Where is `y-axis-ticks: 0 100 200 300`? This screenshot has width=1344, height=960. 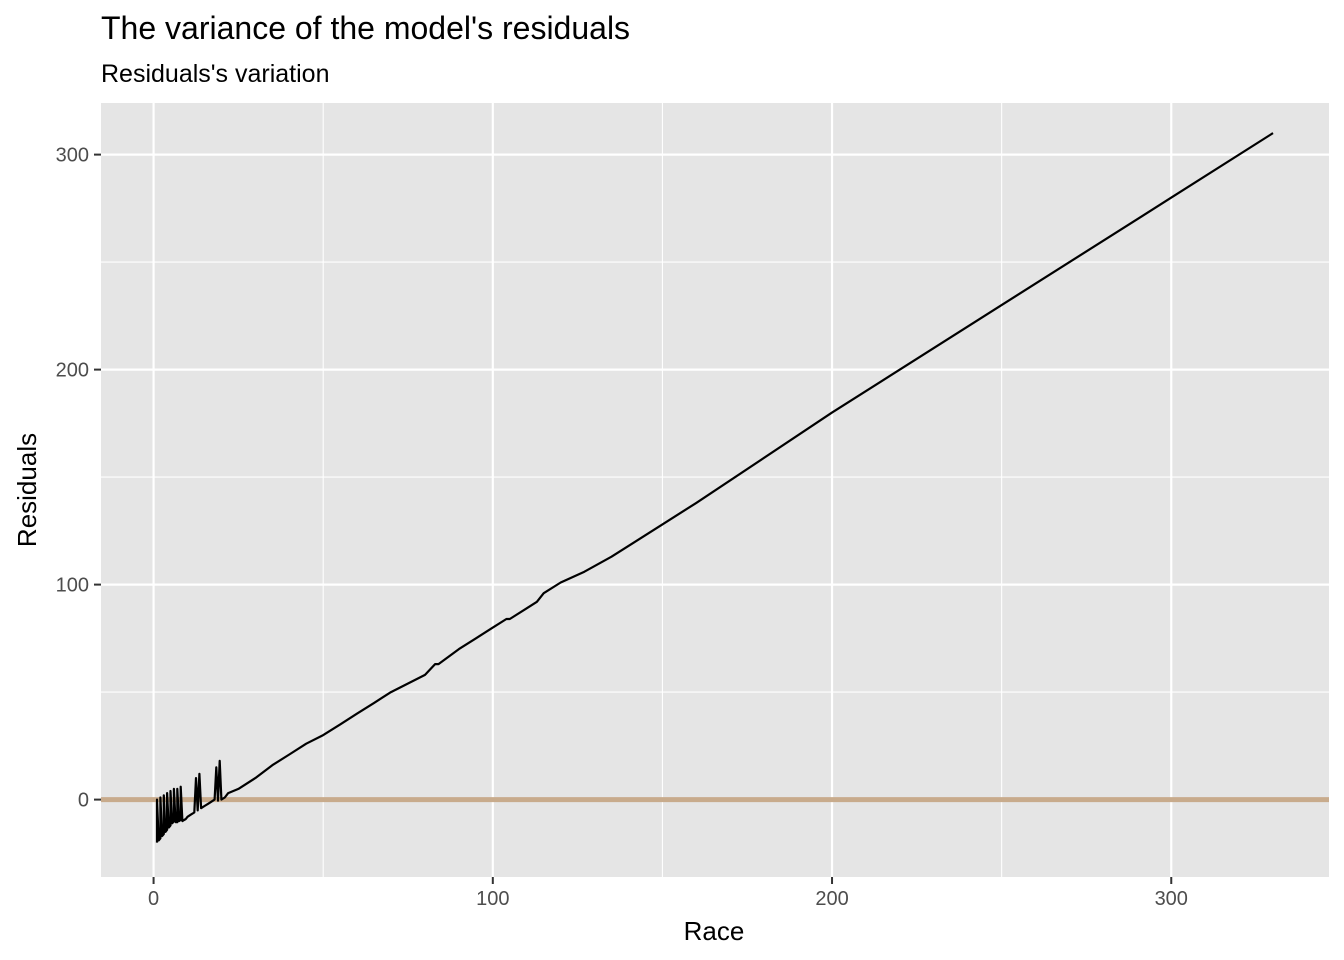
y-axis-ticks: 0 100 200 300 is located at coordinates (78, 478).